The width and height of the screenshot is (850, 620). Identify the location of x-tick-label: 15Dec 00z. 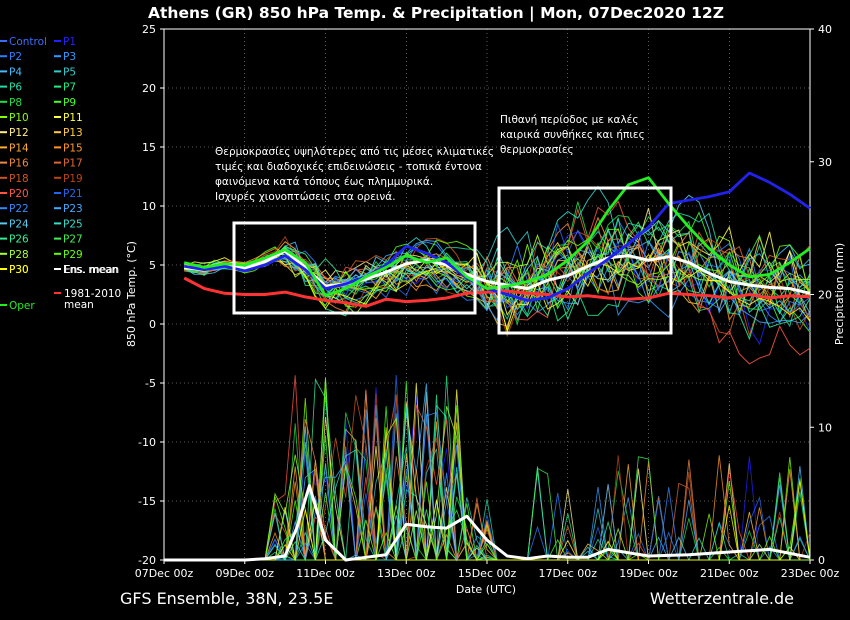
(487, 573).